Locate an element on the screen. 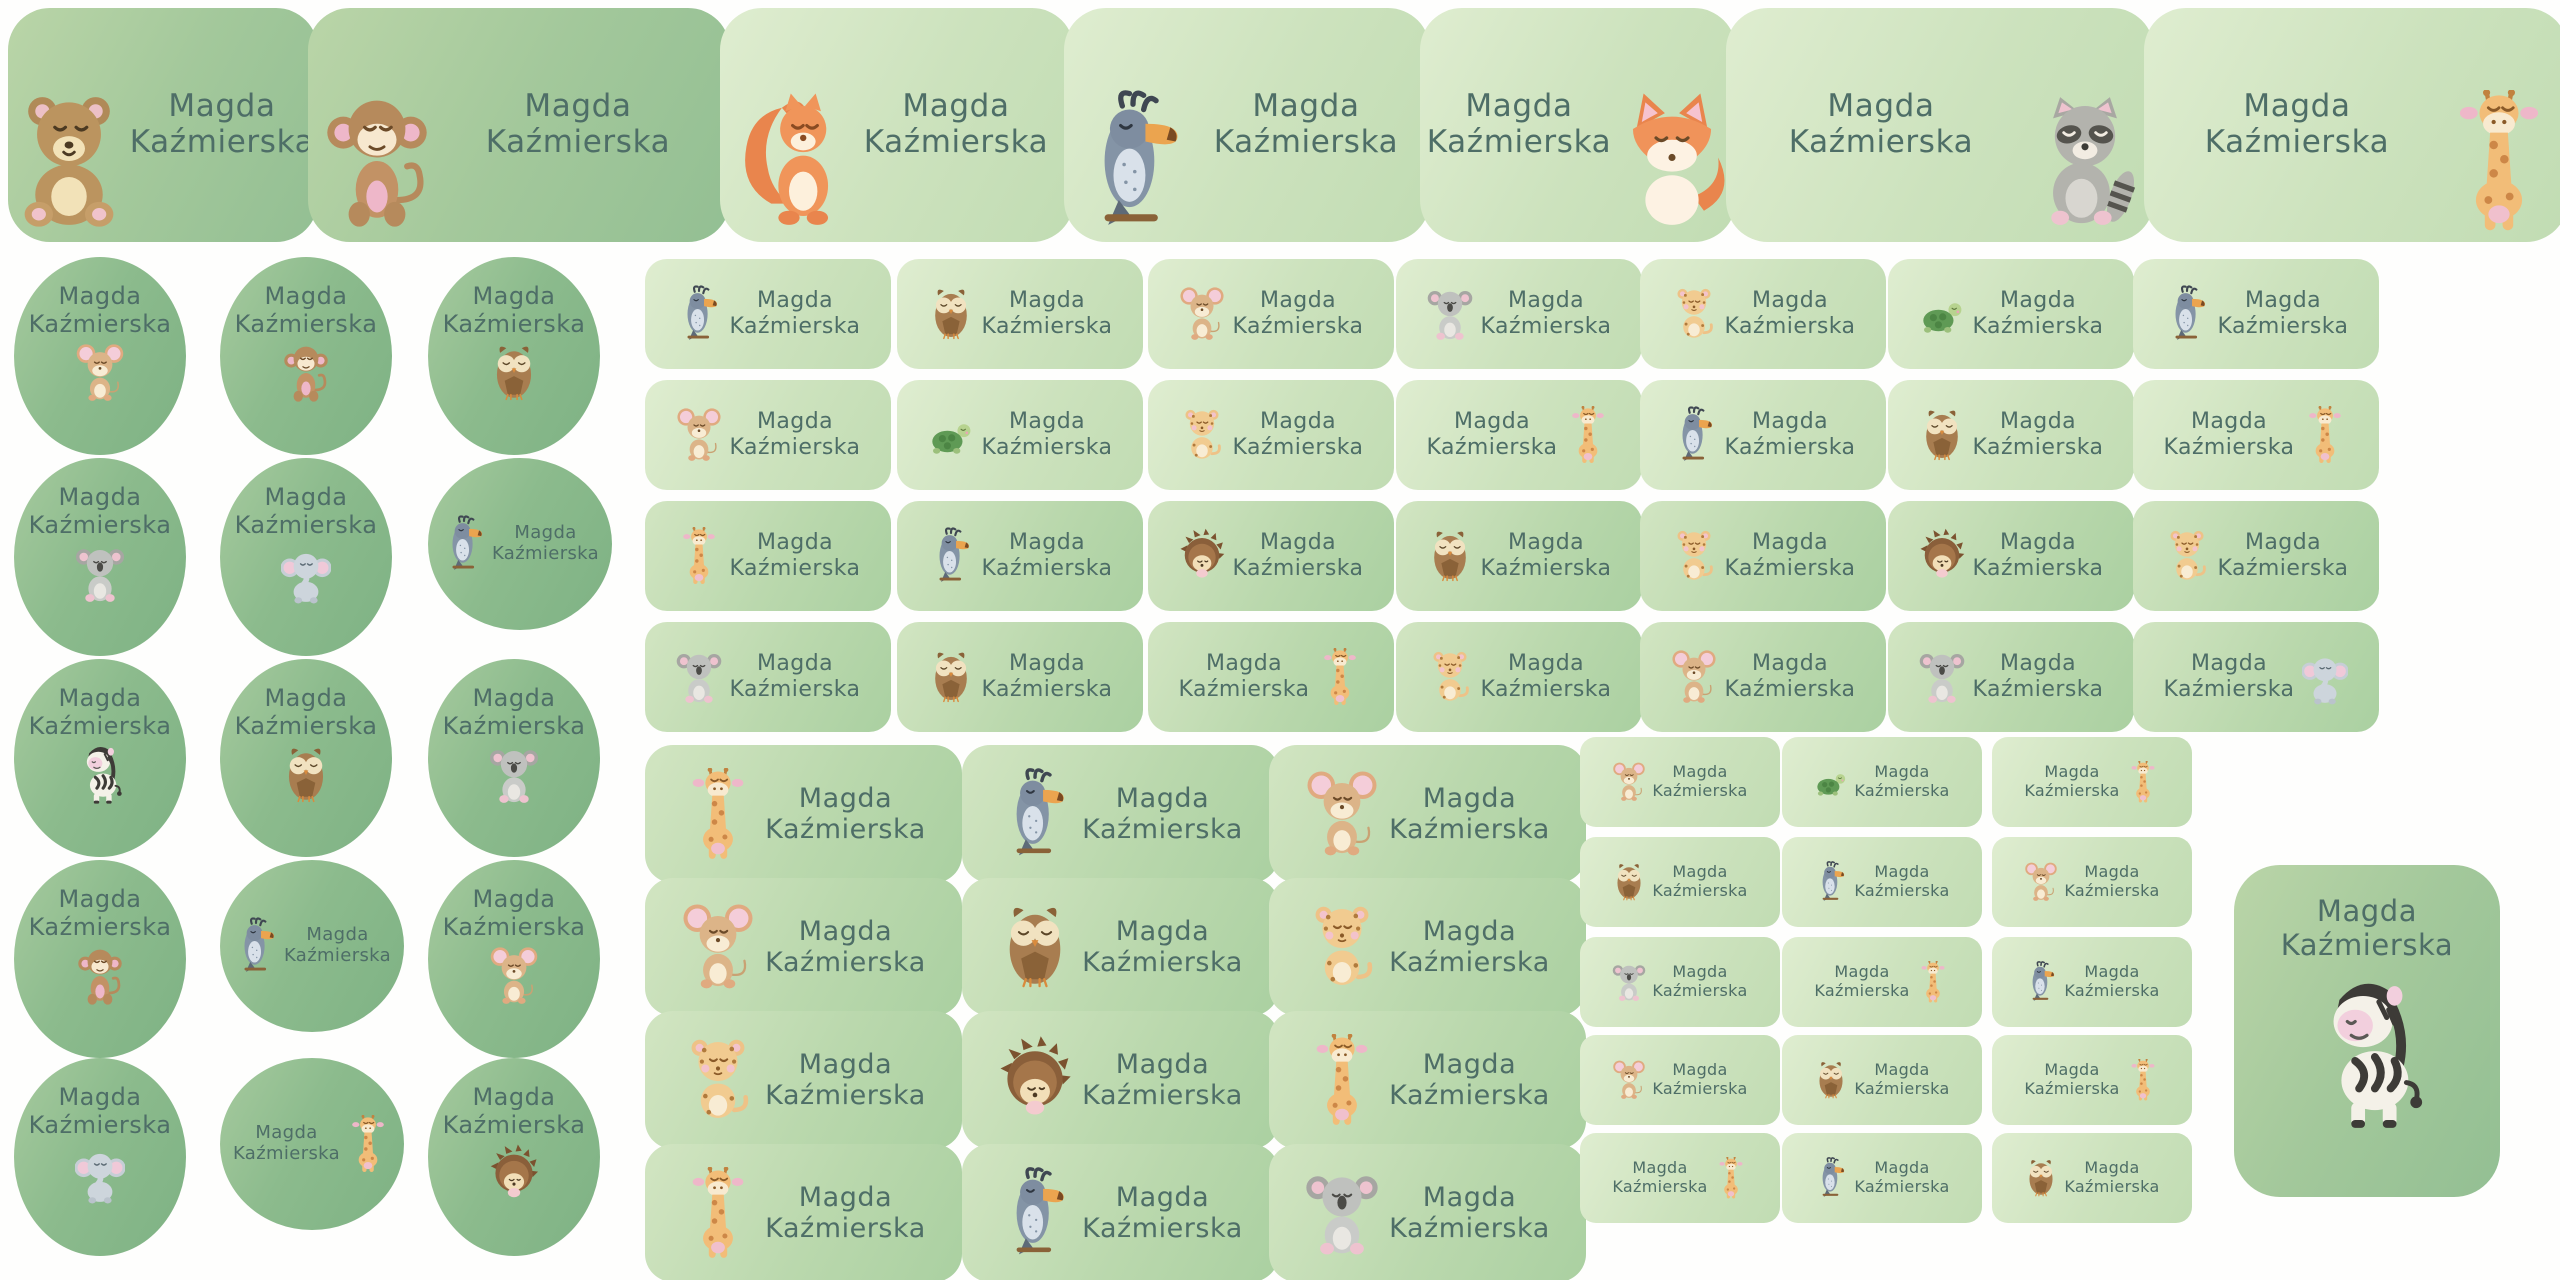  sticker-owl: Magda Kaźmierska is located at coordinates (514, 356).